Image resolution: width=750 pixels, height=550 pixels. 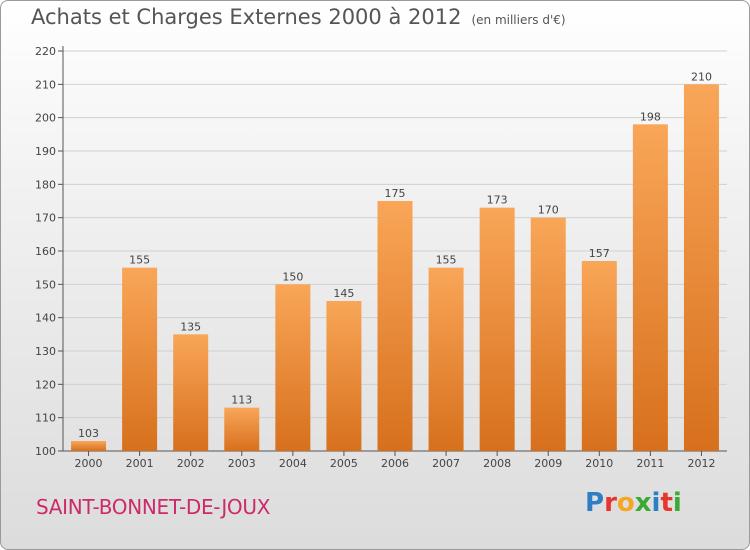 I want to click on logo-letter: P, so click(x=595, y=503).